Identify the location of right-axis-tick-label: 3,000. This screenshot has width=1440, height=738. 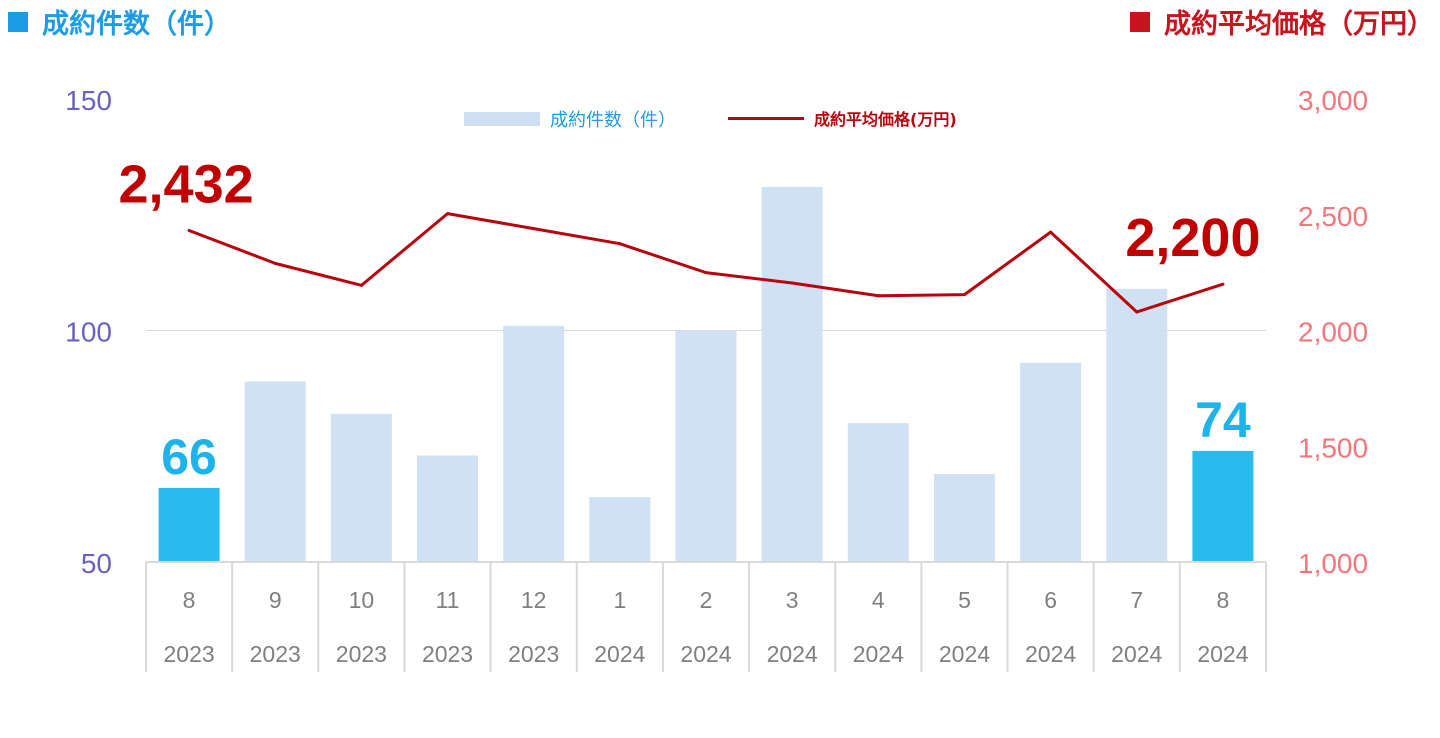
(1333, 100).